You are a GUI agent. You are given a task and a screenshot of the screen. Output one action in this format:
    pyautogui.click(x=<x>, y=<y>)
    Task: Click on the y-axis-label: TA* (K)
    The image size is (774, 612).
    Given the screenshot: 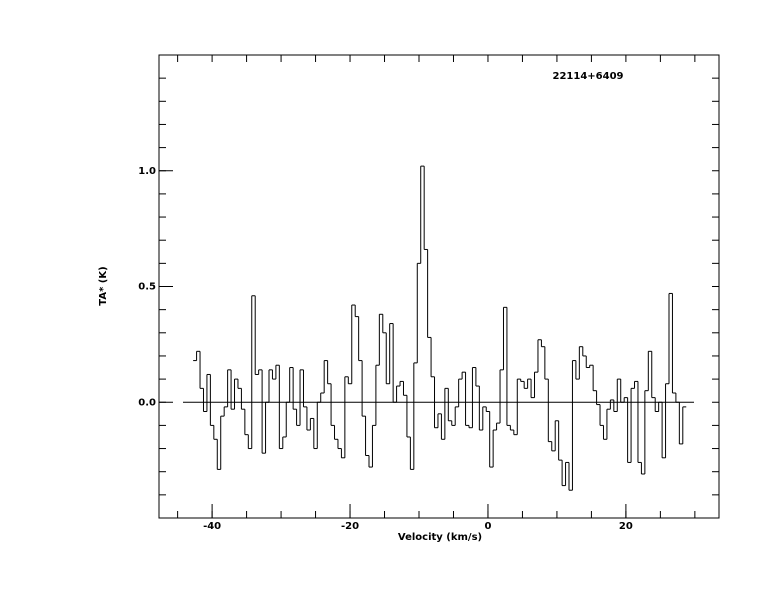 What is the action you would take?
    pyautogui.click(x=103, y=285)
    